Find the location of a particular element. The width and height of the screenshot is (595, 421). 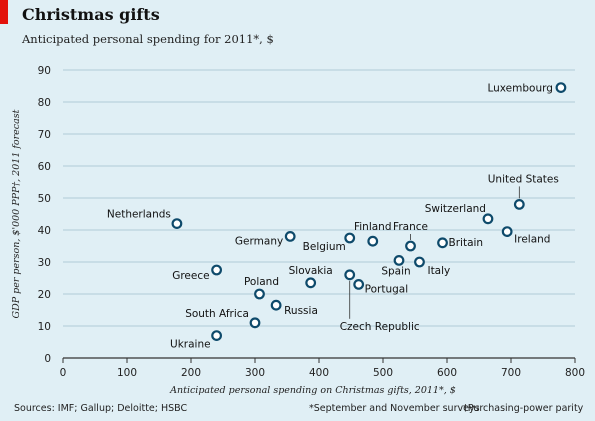

y-tick-label: 60 is located at coordinates (44, 167).